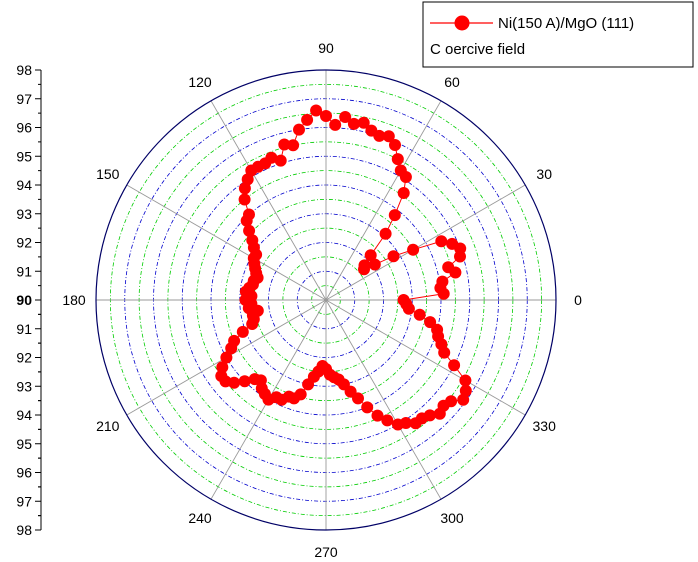 The width and height of the screenshot is (698, 562). Describe the element at coordinates (200, 82) in the screenshot. I see `angle-tick-label: 120` at that location.